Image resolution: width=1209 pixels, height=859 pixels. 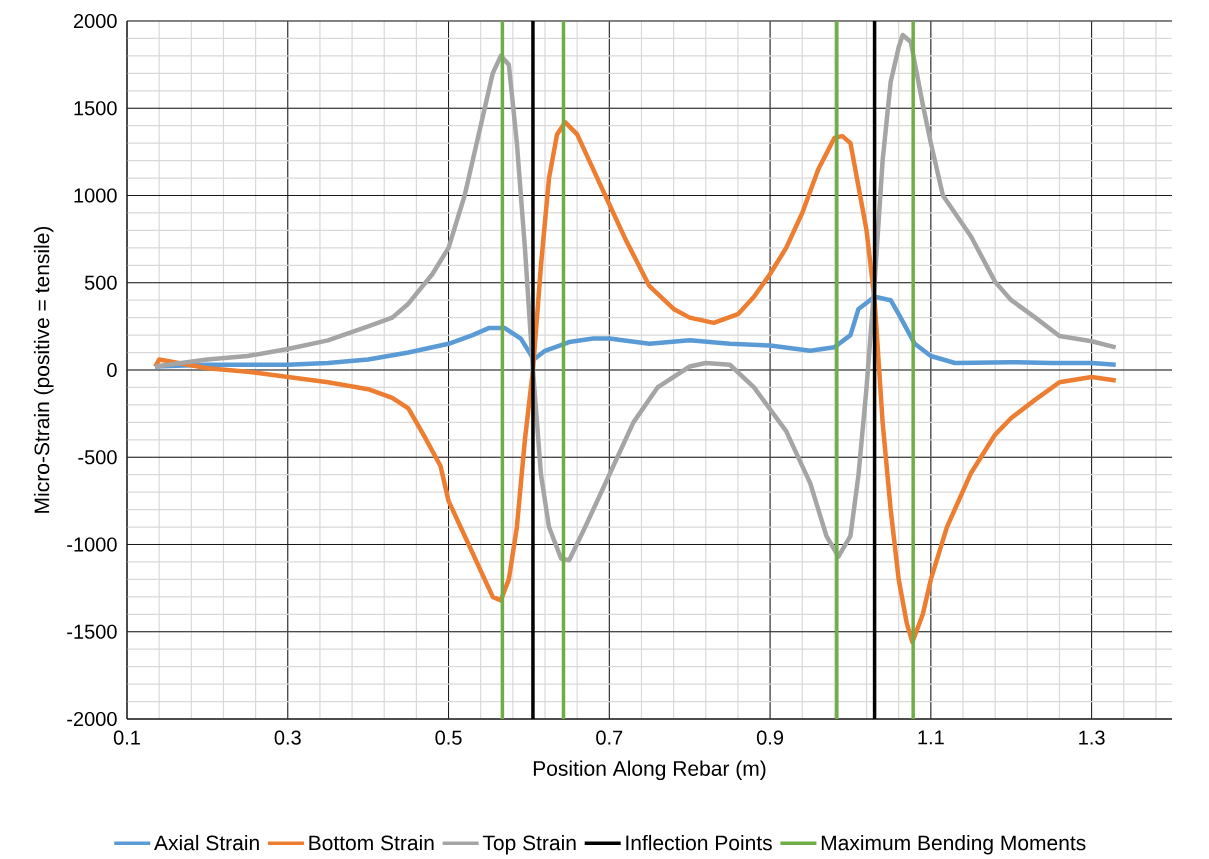 What do you see at coordinates (95, 195) in the screenshot?
I see `y-tick-label: 1000` at bounding box center [95, 195].